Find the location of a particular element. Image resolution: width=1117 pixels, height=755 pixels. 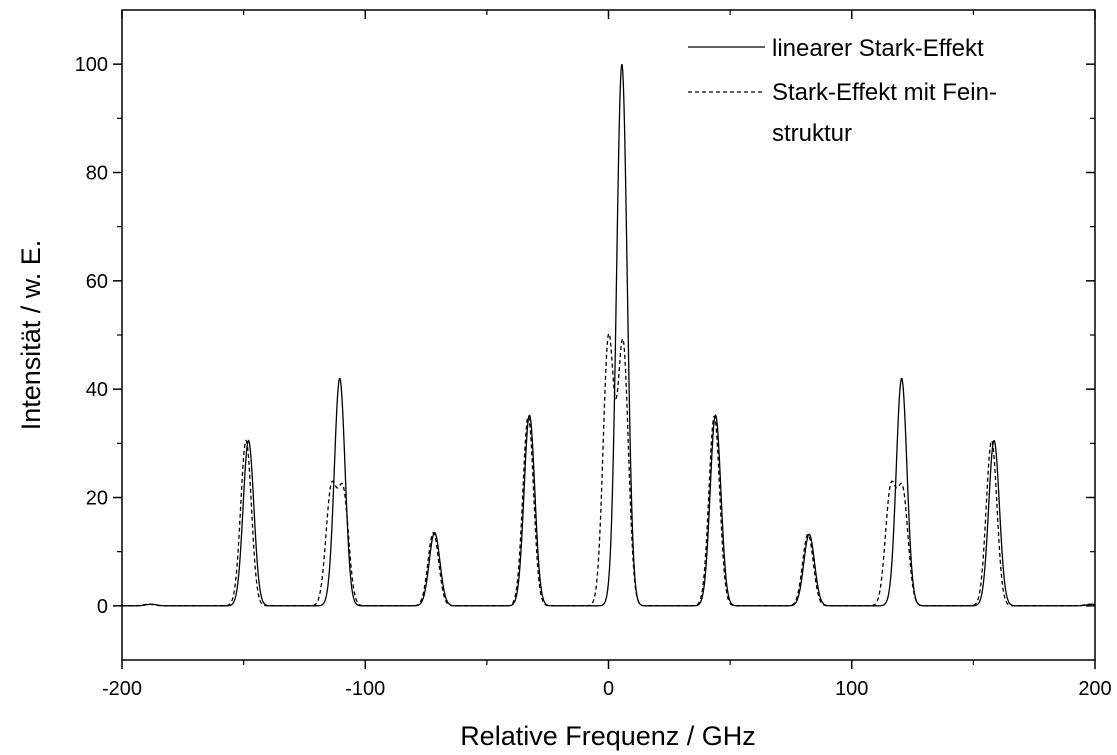

y-tick-label: 100 is located at coordinates (91, 65).